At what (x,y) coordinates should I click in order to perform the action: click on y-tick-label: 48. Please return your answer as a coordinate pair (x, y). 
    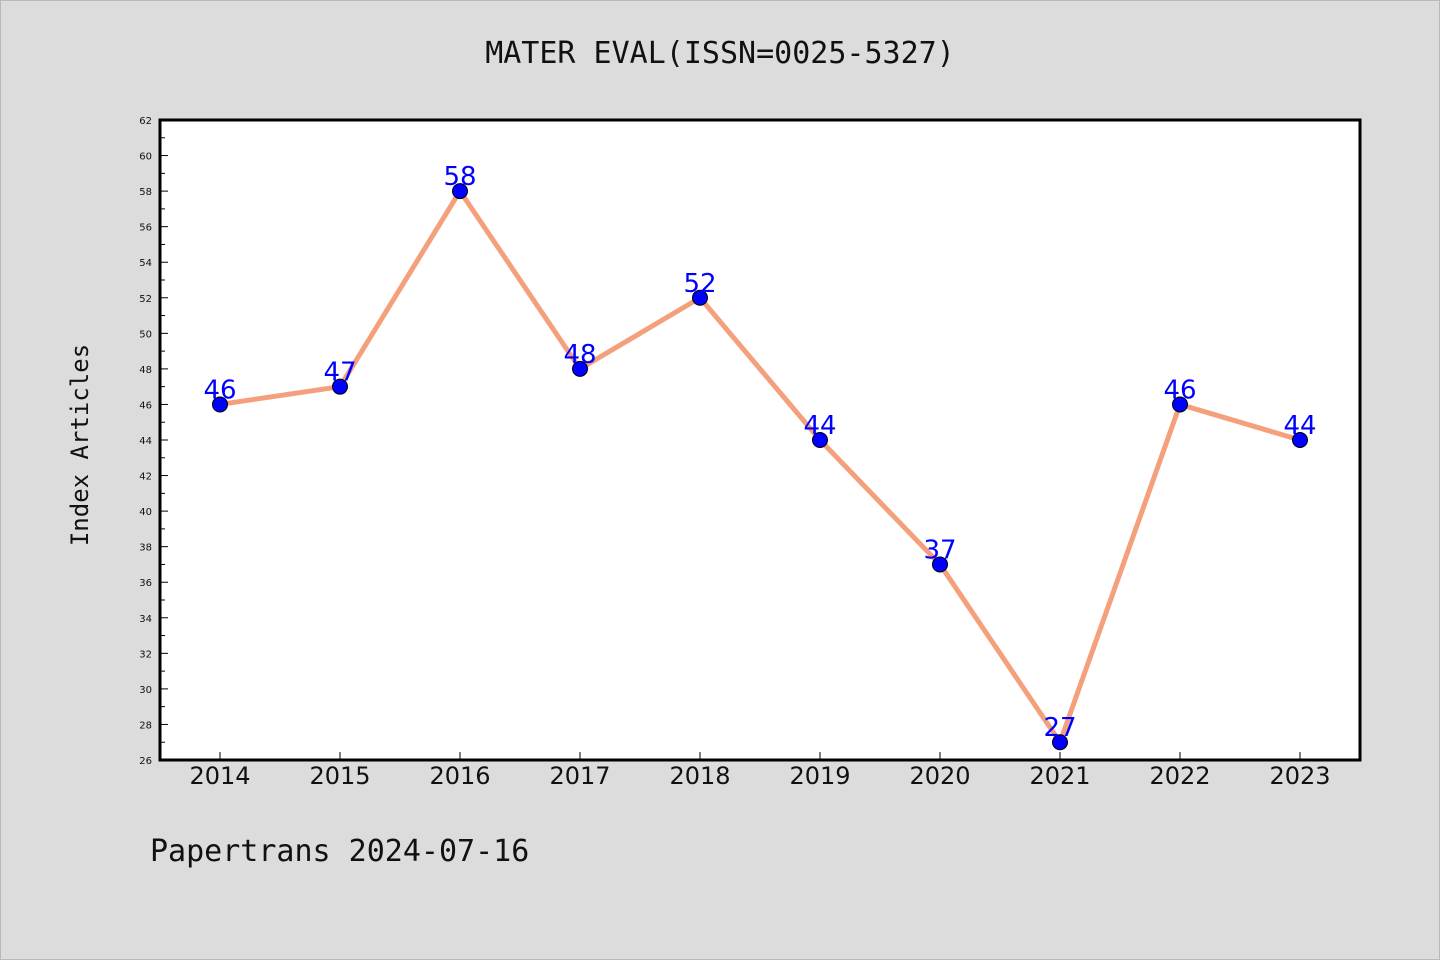
    Looking at the image, I should click on (145, 370).